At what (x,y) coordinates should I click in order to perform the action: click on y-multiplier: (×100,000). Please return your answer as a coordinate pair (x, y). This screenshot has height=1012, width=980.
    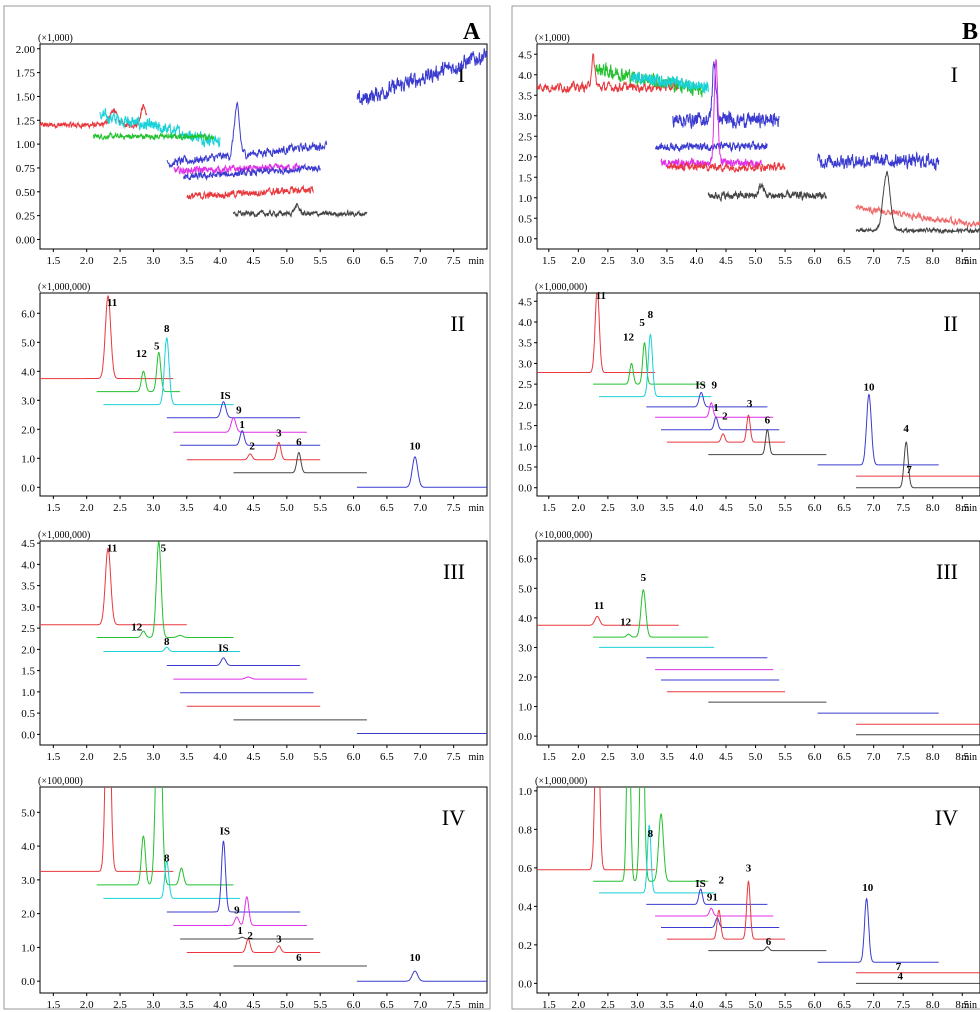
    Looking at the image, I should click on (60, 781).